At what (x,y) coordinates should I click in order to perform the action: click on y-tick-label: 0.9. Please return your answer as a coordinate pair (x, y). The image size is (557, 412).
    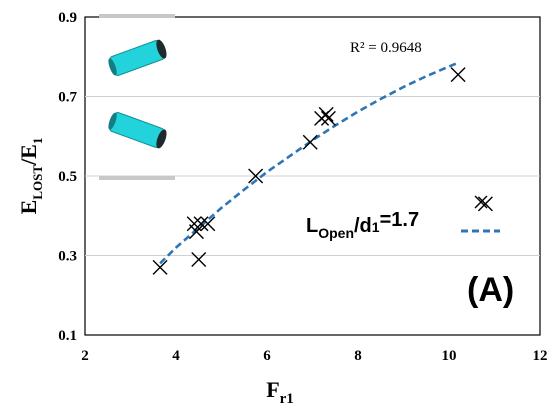
    Looking at the image, I should click on (67, 18).